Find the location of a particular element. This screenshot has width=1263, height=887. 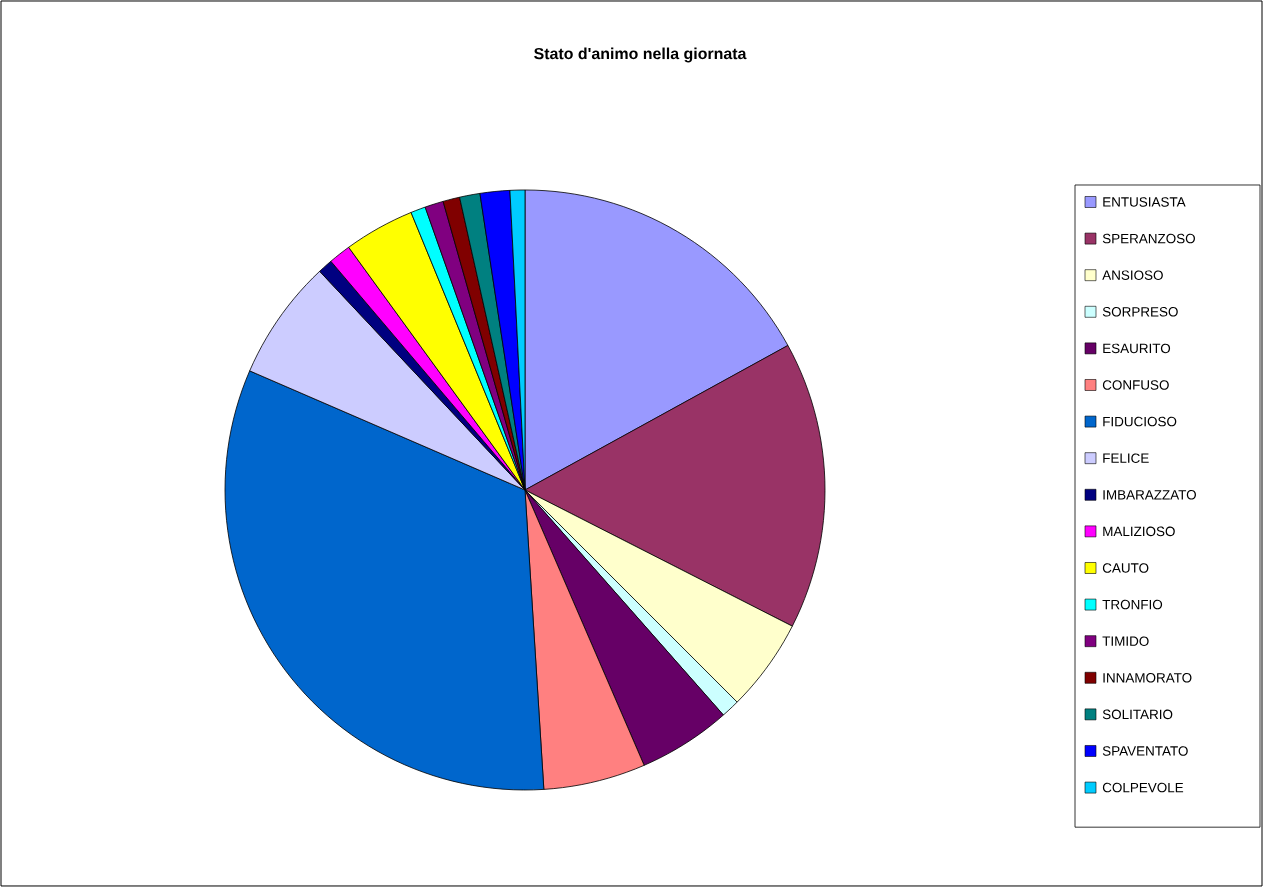

legend-label: MALIZIOSO is located at coordinates (1139, 531).